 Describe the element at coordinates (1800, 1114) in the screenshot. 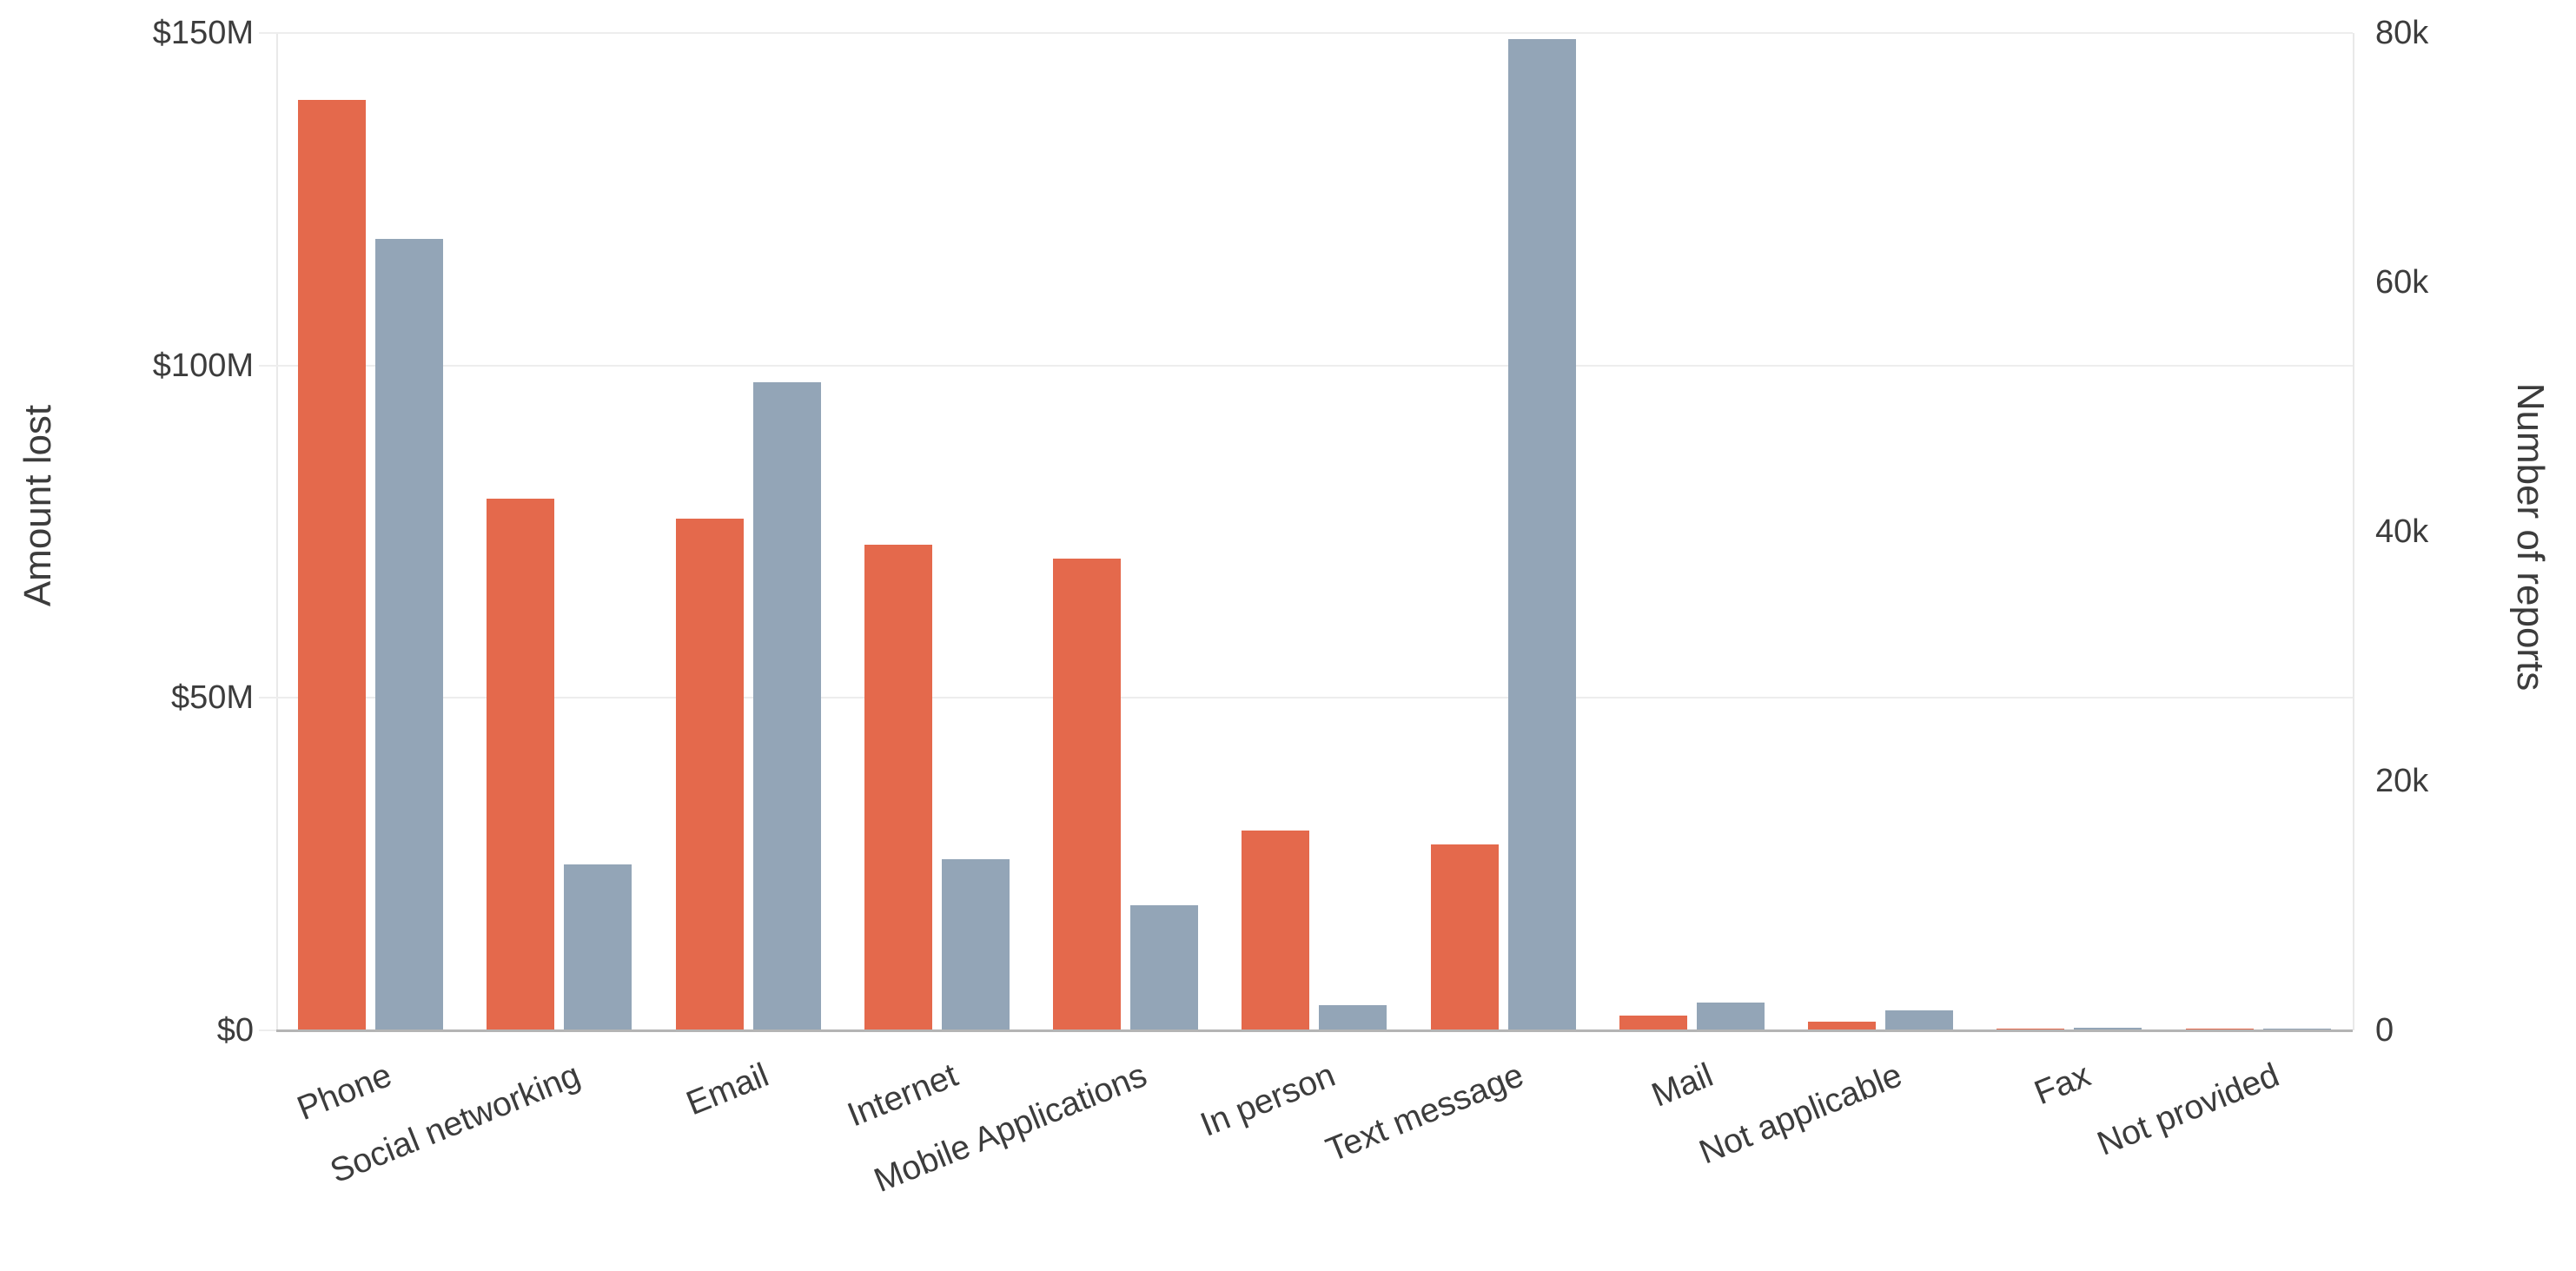

I see `x-axis-label-not-applicable: Not applicable` at that location.